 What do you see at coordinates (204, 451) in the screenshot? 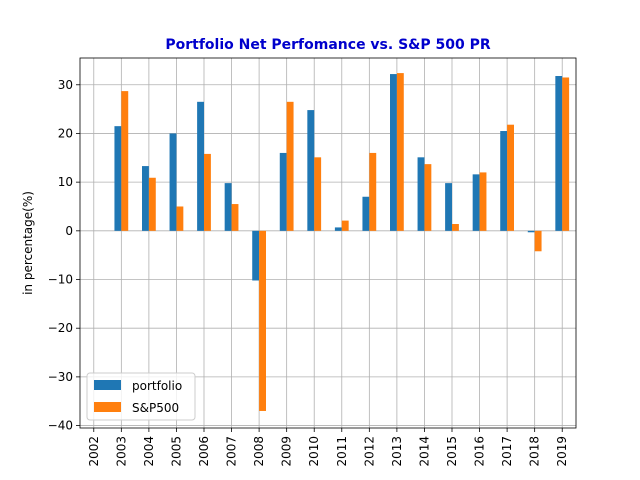
I see `x-tick-label: 2006` at bounding box center [204, 451].